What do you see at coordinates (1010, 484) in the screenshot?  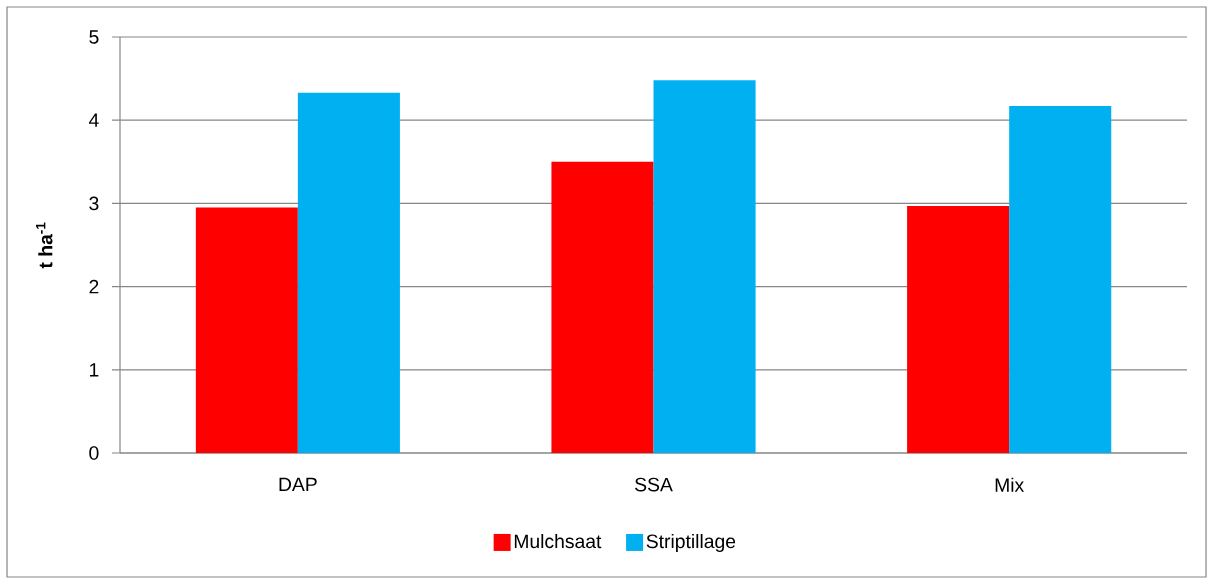 I see `x-tick-label: Mix` at bounding box center [1010, 484].